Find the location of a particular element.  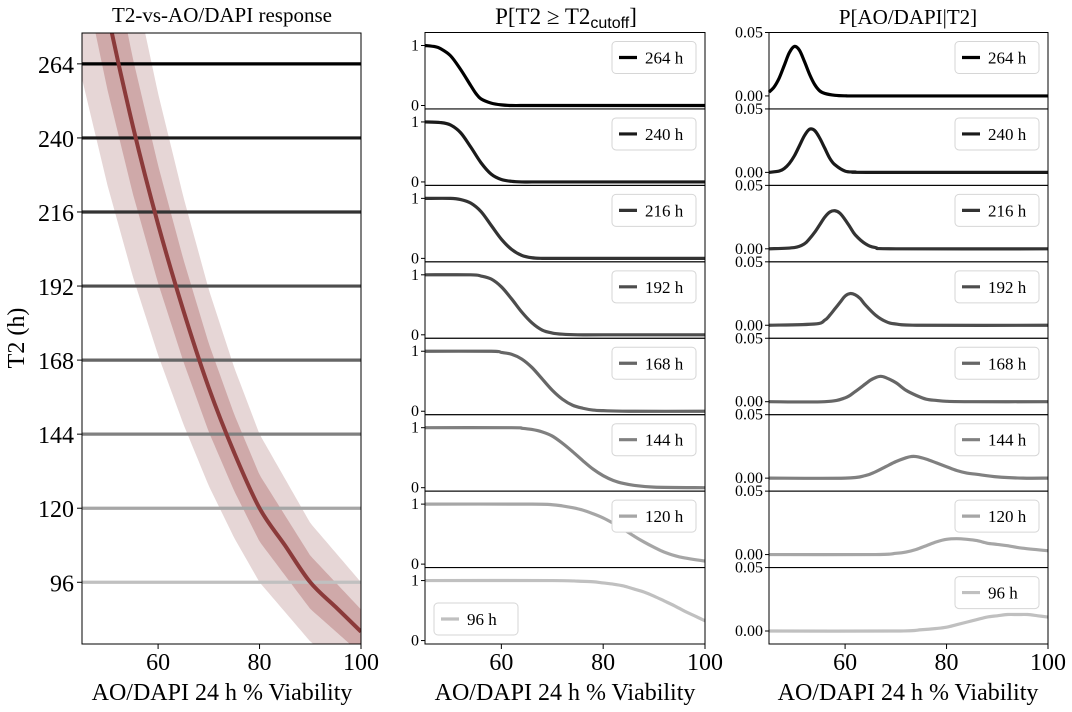

subplot-216-h: 0.00 0.05 216 h is located at coordinates (892, 220).